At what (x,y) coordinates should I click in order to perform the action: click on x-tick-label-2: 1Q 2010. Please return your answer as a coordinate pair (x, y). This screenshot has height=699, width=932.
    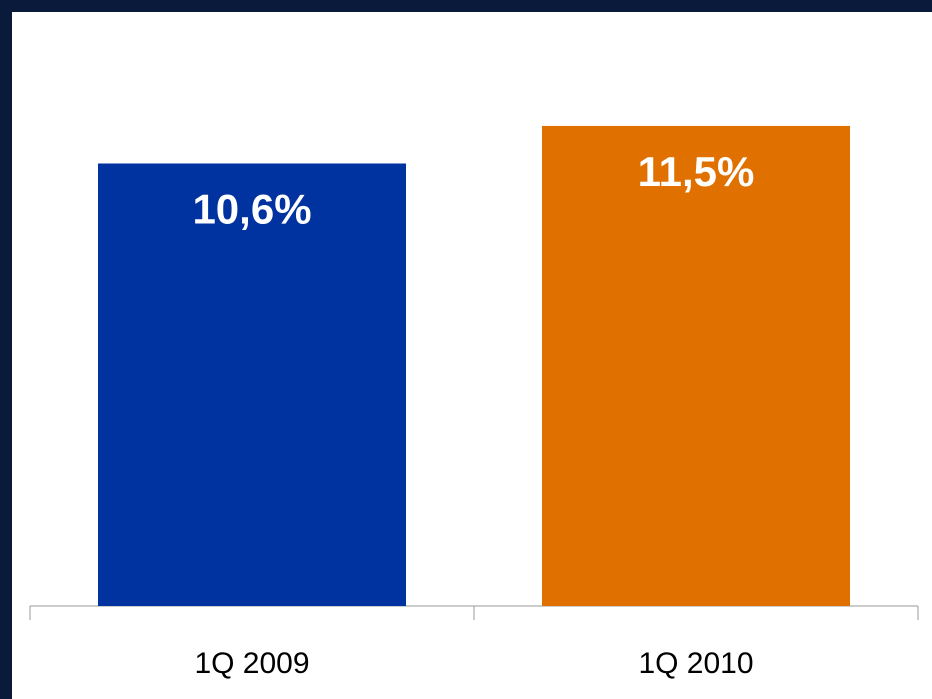
    Looking at the image, I should click on (695, 663).